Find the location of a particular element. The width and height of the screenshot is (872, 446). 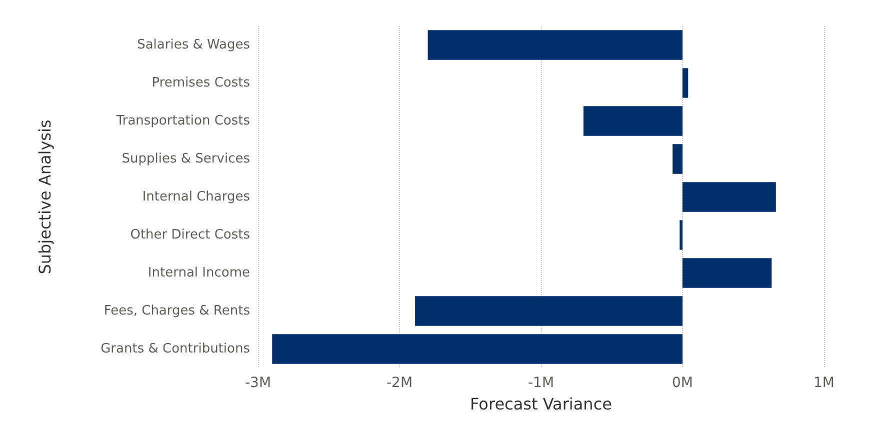

y-tick-label: Internal Income is located at coordinates (199, 273).